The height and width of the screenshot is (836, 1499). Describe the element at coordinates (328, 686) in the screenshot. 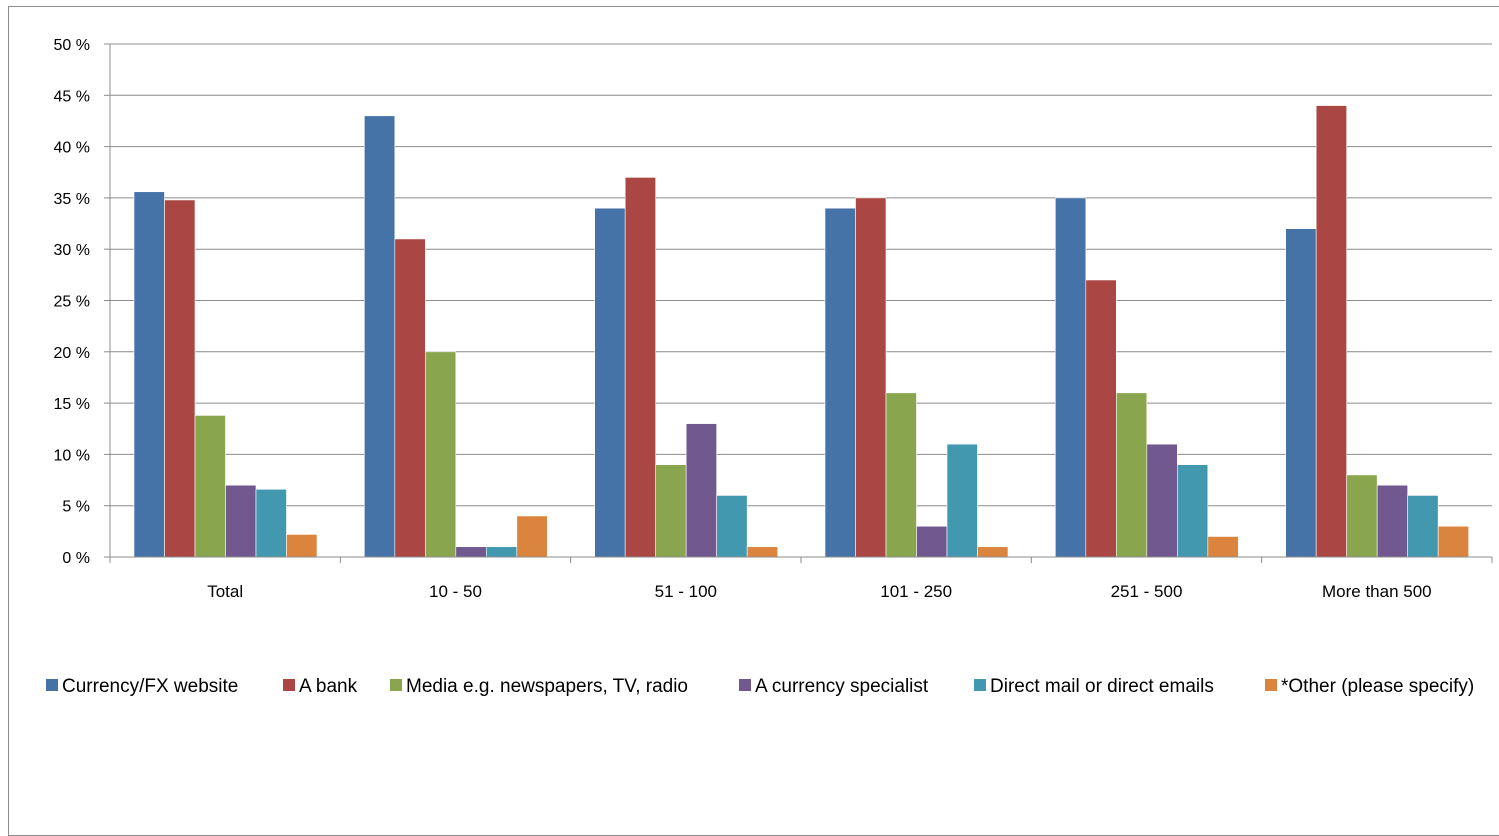

I see `legend-label: A bank` at that location.